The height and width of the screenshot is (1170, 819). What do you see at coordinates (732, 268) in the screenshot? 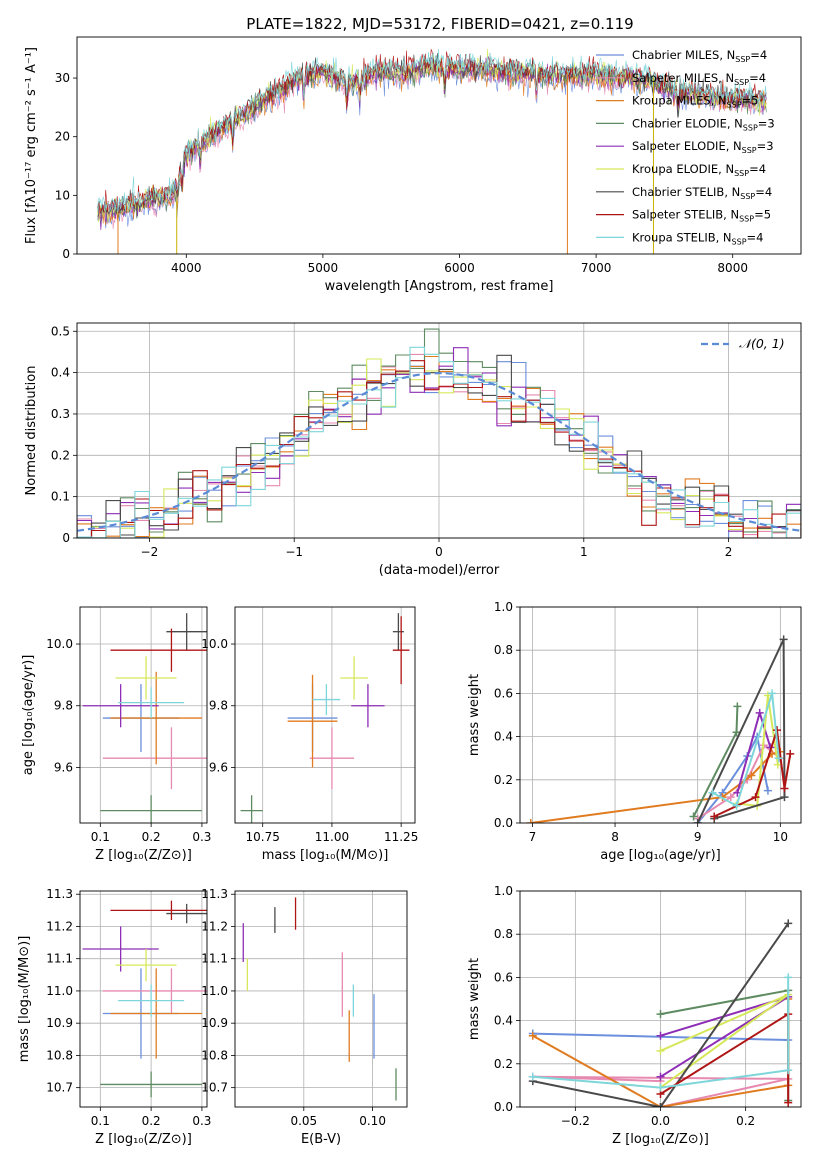
I see `x-tick-label: 8000` at bounding box center [732, 268].